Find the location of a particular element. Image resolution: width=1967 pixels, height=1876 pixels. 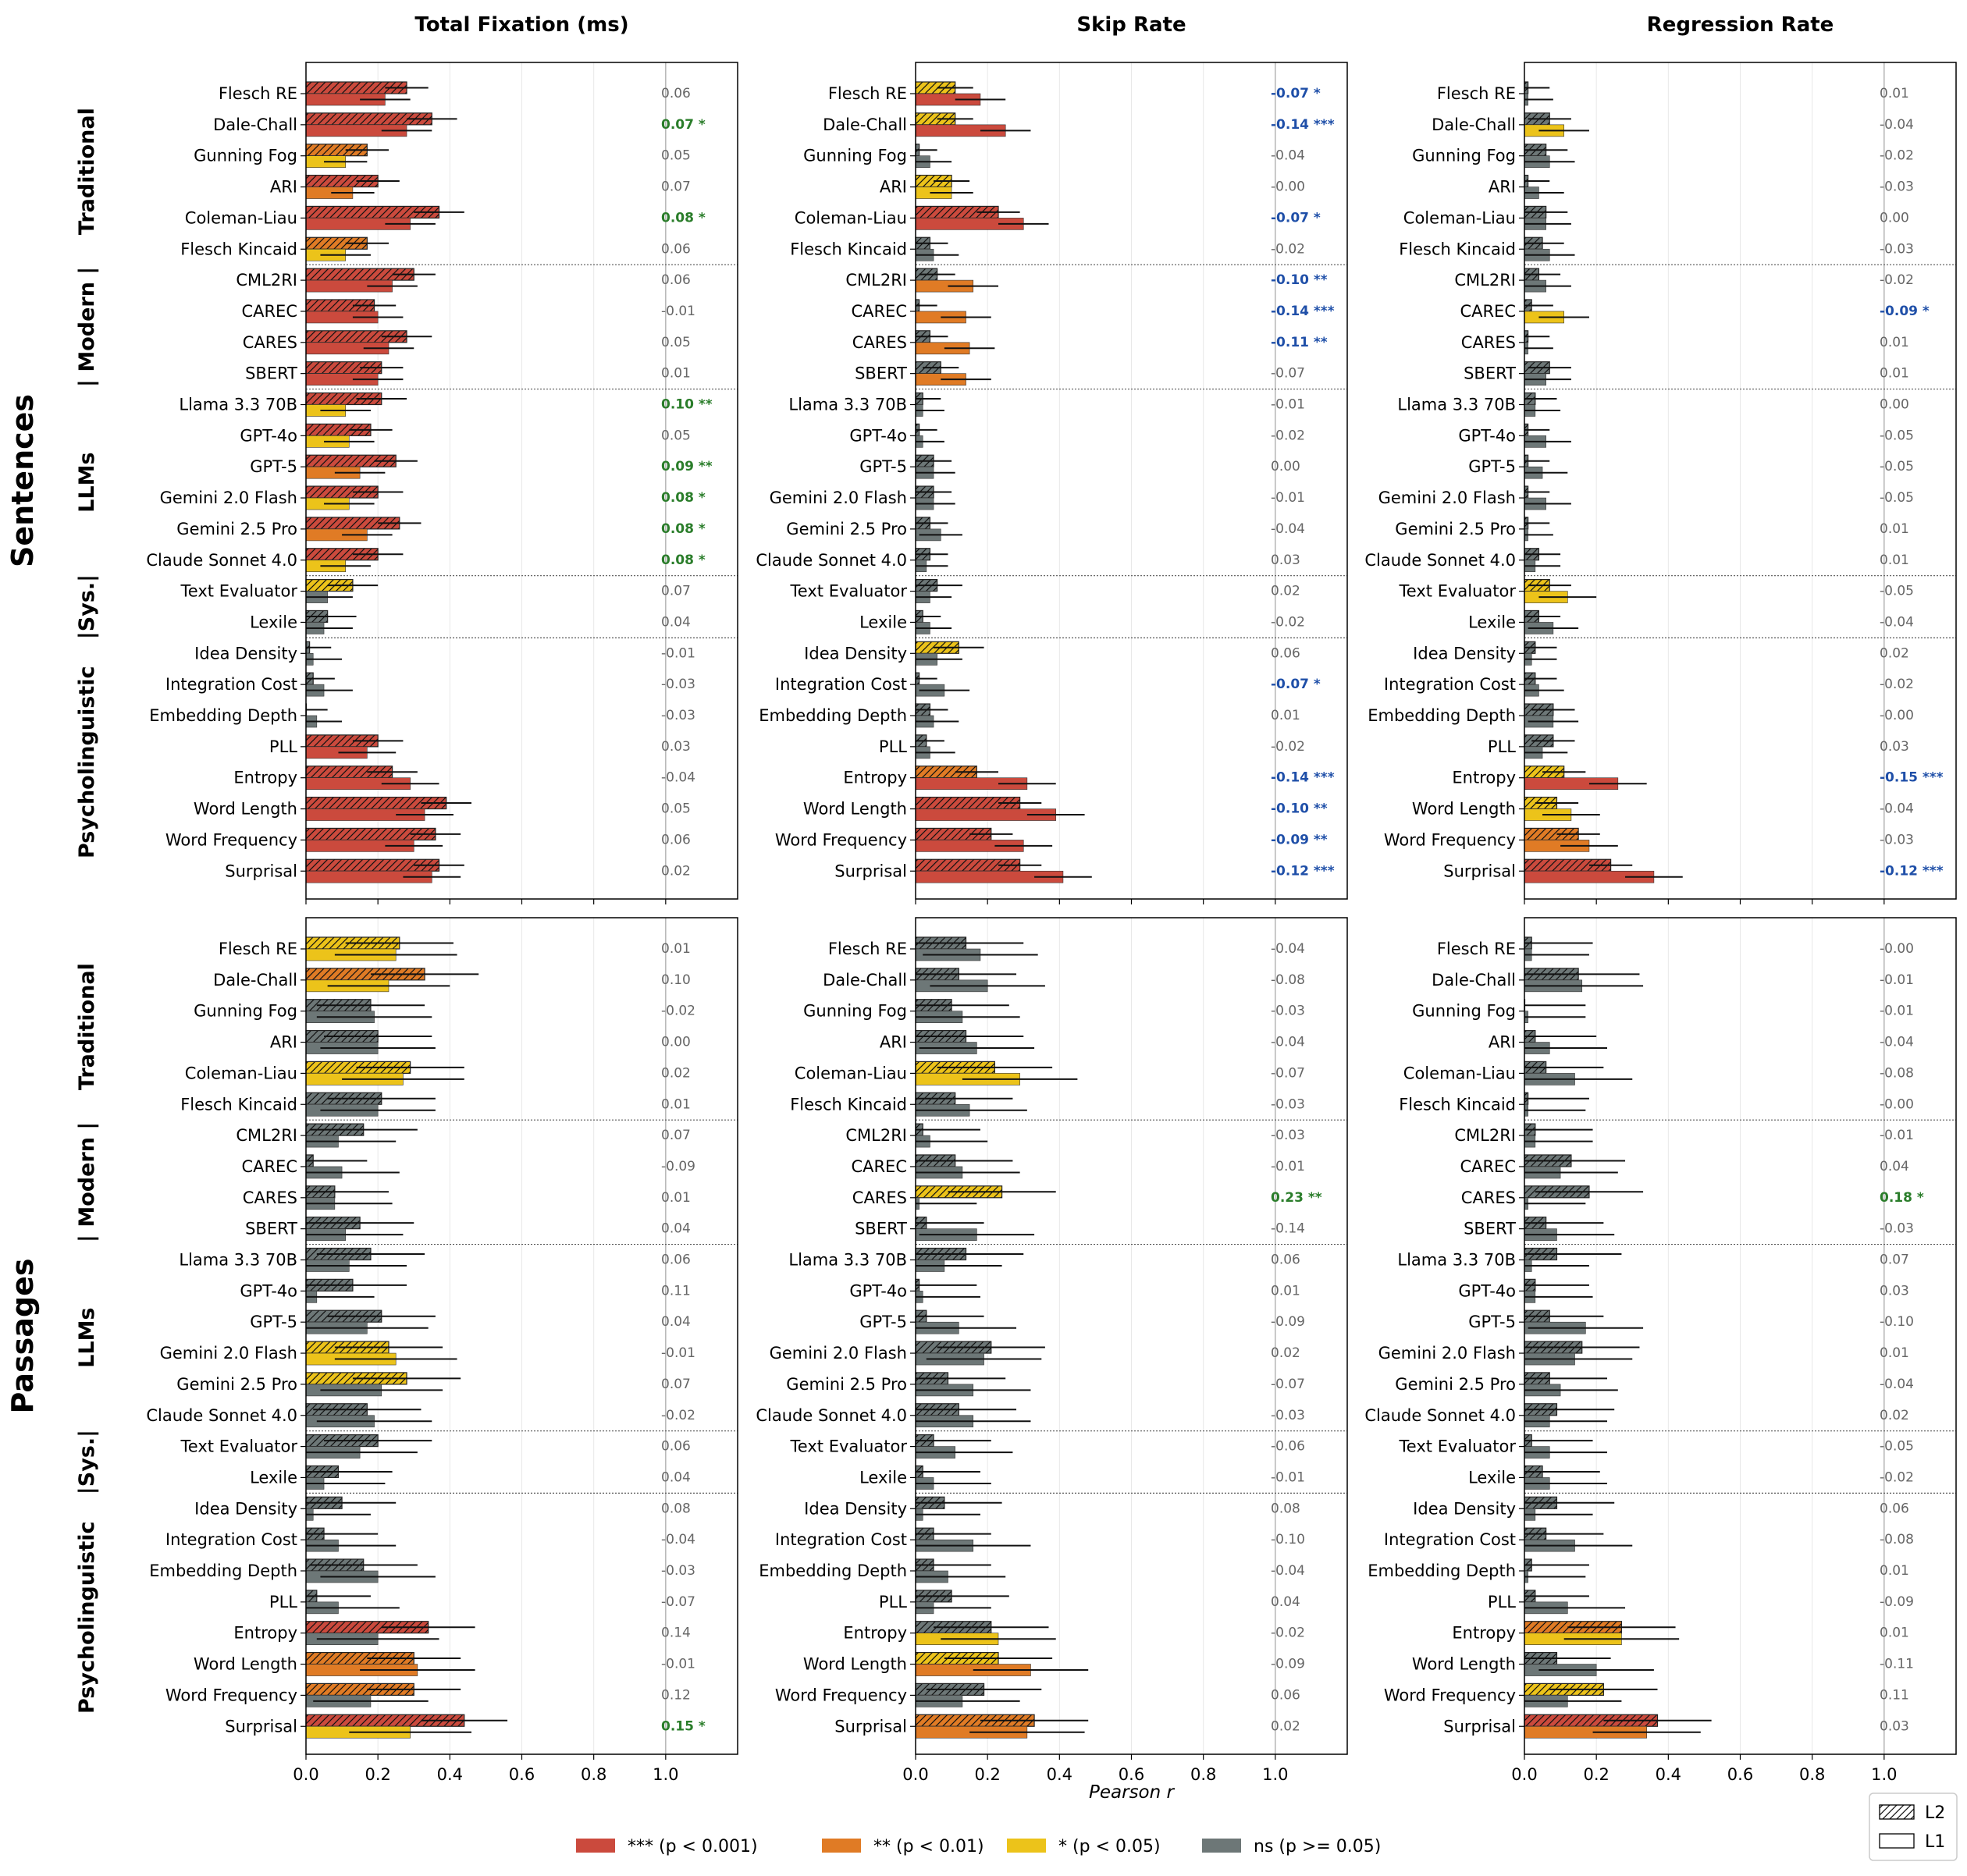

legend-swatch is located at coordinates (1026, 1846).